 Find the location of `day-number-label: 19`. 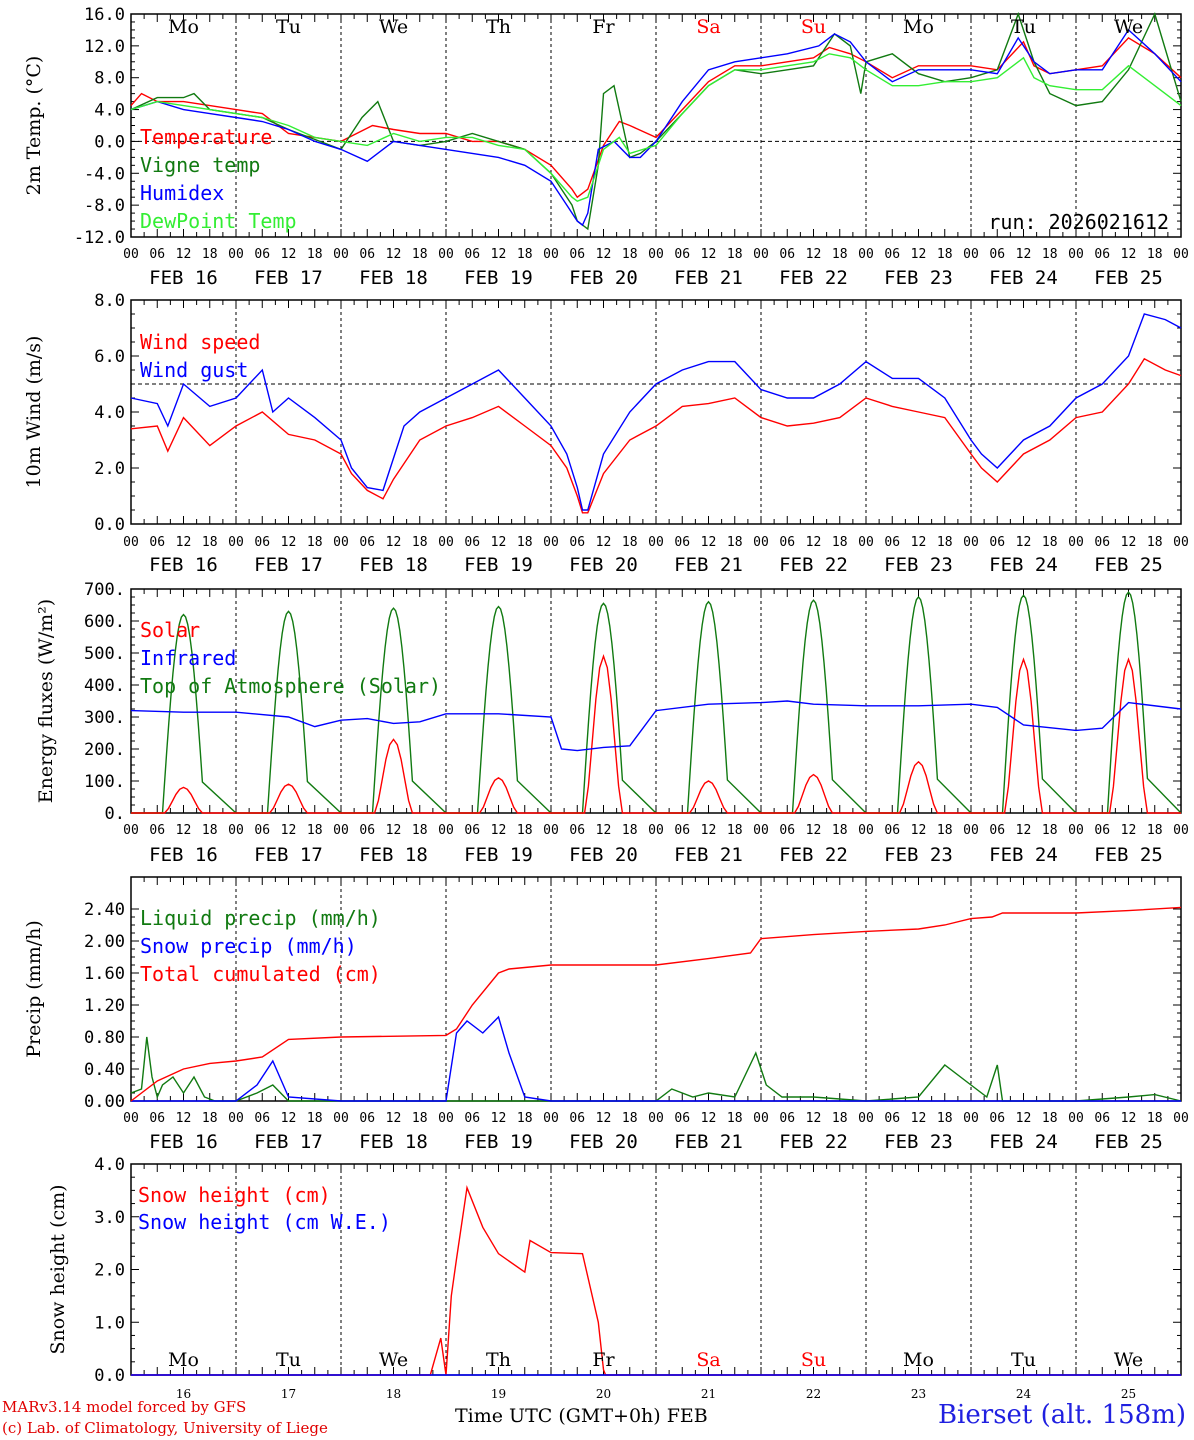

day-number-label: 19 is located at coordinates (498, 1394).